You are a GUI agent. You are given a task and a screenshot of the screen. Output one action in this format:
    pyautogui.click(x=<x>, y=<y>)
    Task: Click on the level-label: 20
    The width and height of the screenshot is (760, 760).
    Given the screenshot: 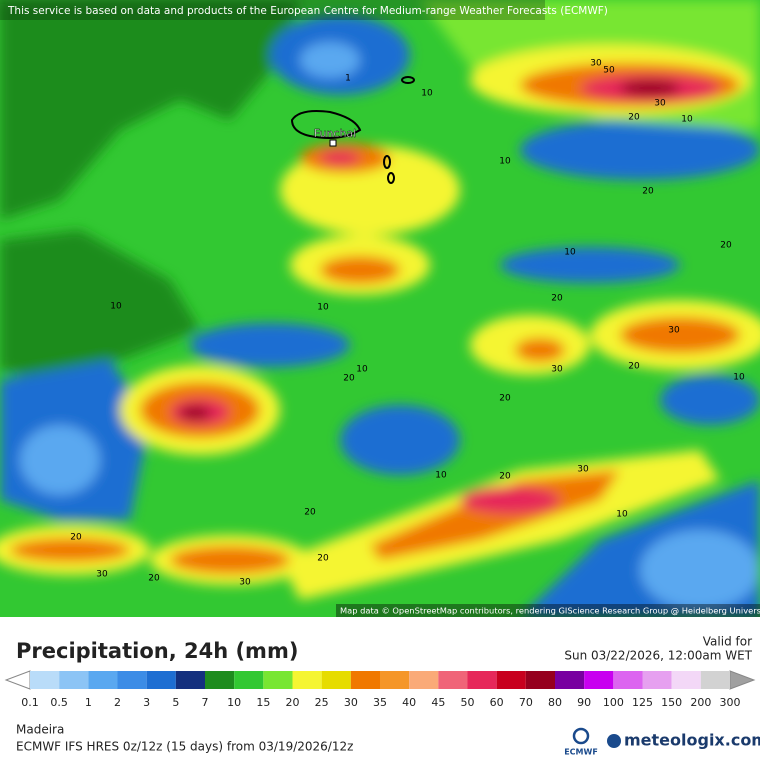 What is the action you would take?
    pyautogui.click(x=293, y=702)
    